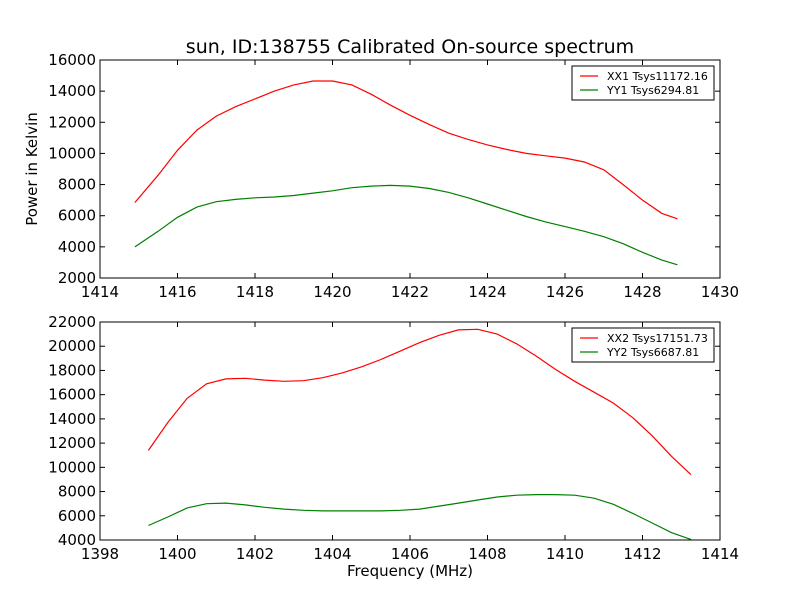 Image resolution: width=800 pixels, height=600 pixels. Describe the element at coordinates (72, 370) in the screenshot. I see `y-tick-label: 18000` at that location.